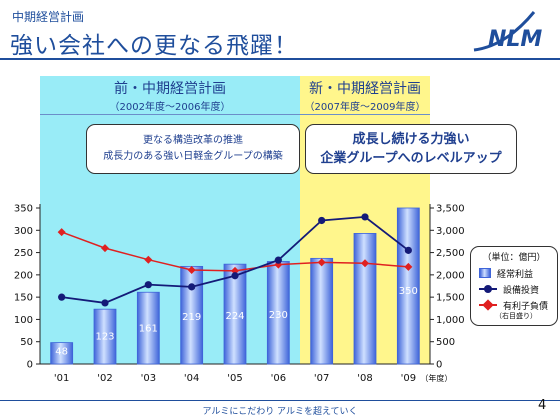 This screenshot has width=560, height=420. I want to click on legend-unit: （単位：億円）, so click(514, 258).